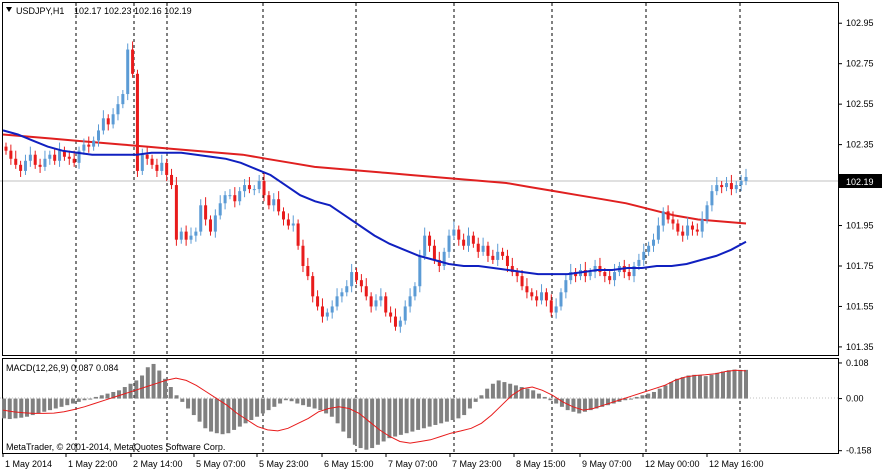 The height and width of the screenshot is (472, 882). I want to click on macd-axis: 0.108 0.00 -0.158, so click(855, 407).